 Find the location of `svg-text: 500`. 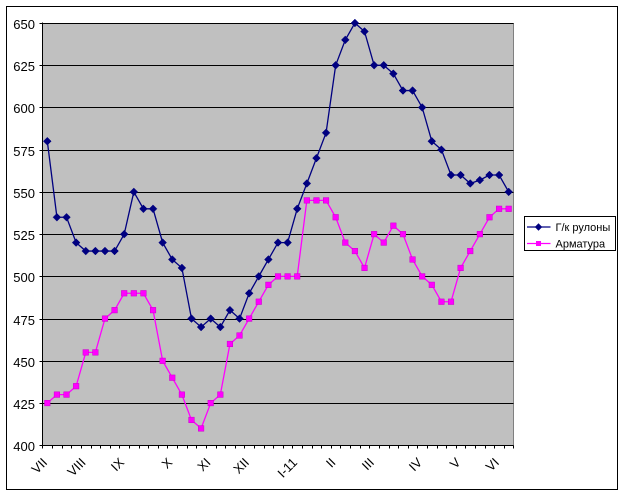

svg-text: 500 is located at coordinates (24, 277).